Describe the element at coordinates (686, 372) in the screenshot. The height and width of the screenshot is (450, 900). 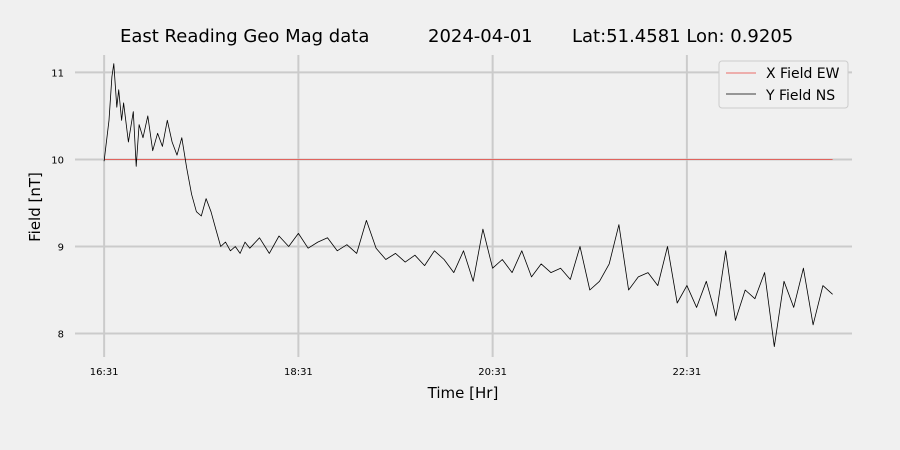
I see `x-tick-label: 22:31` at that location.